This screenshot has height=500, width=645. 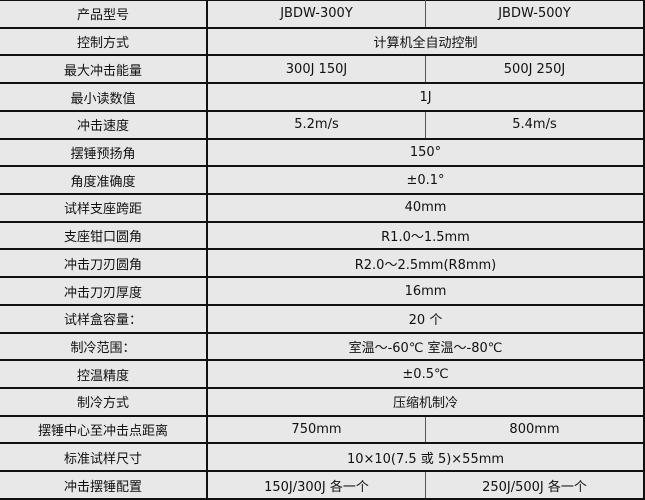 I want to click on spec-row: 角度准确度 ±0.1°, so click(x=322, y=180).